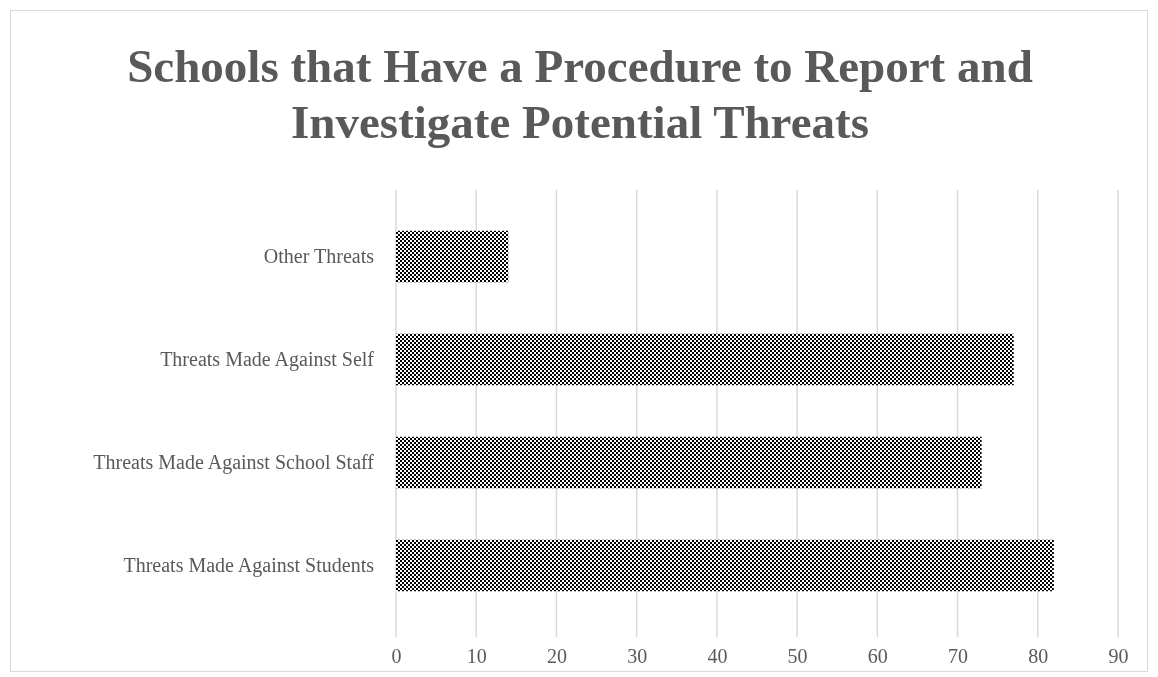 This screenshot has width=1158, height=677. What do you see at coordinates (396, 656) in the screenshot?
I see `x-tick-label: 0` at bounding box center [396, 656].